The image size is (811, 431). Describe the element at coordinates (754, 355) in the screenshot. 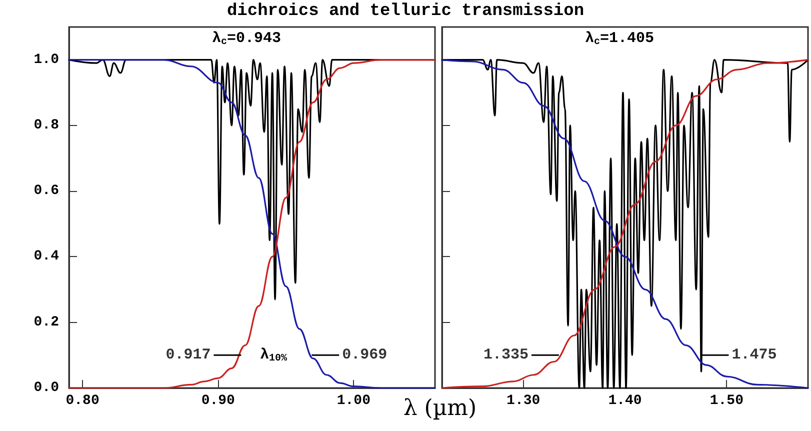

I see `annotation: 1.475` at that location.